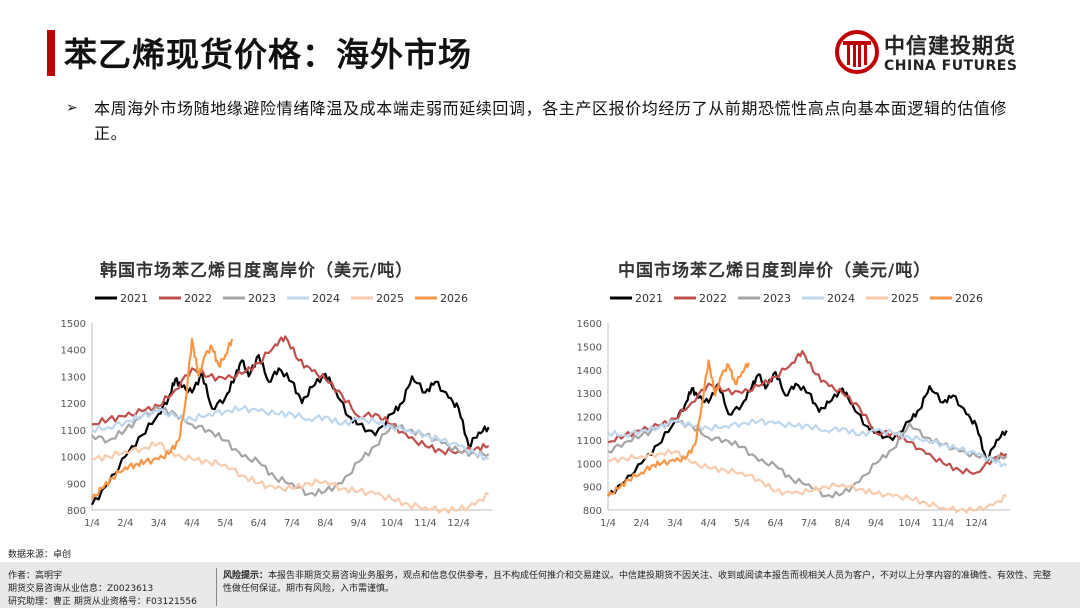 The height and width of the screenshot is (609, 1080). I want to click on citic-logo-icon, so click(857, 52).